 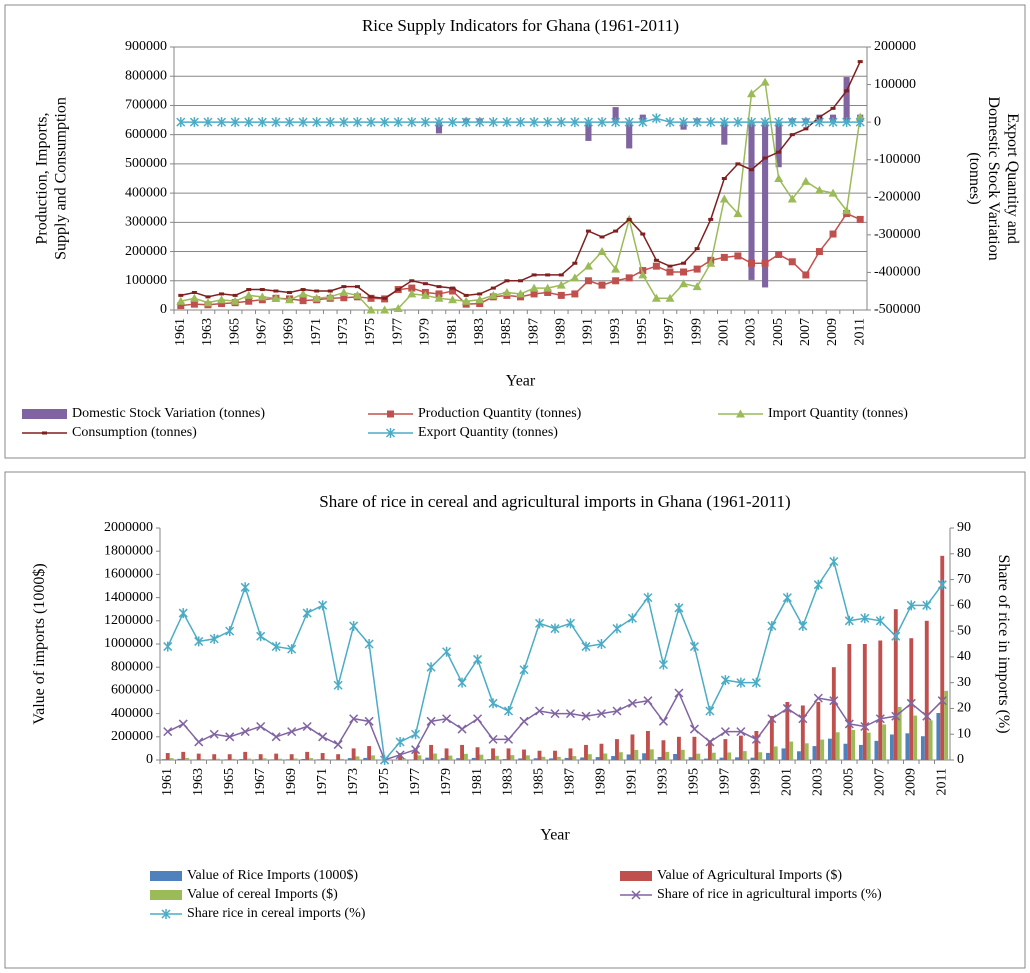 What do you see at coordinates (588, 332) in the screenshot?
I see `x-tick-label: 1991` at bounding box center [588, 332].